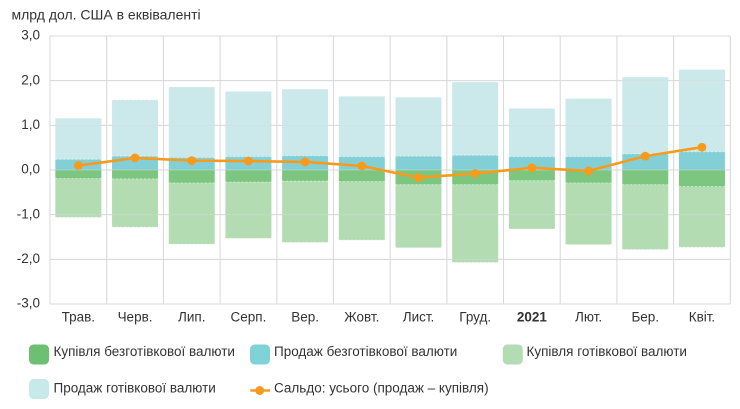 Image resolution: width=740 pixels, height=409 pixels. I want to click on svg-text: Продаж безготівкової валюти, so click(365, 351).